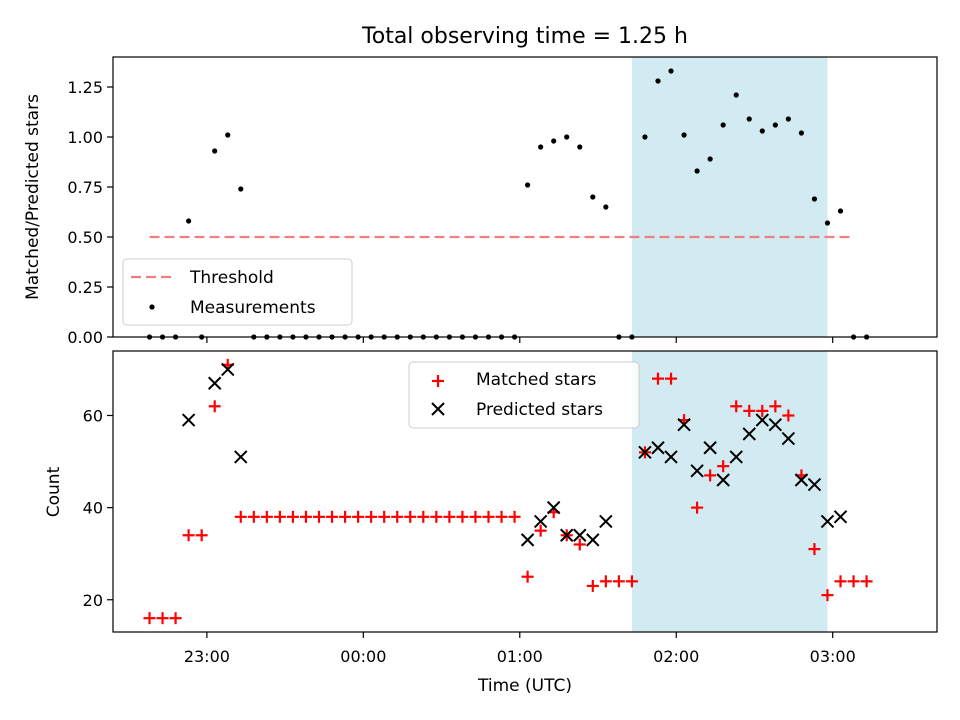 This screenshot has width=960, height=720. Describe the element at coordinates (363, 656) in the screenshot. I see `x-tick-label: 00:00` at that location.